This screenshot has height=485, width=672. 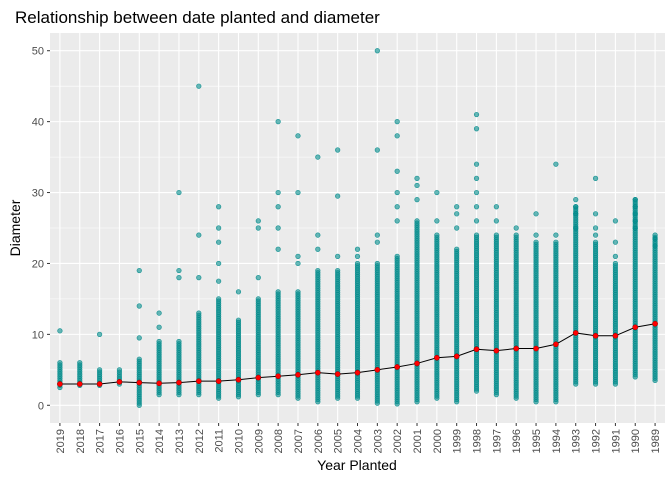 I want to click on x-tick-label: 2002, so click(x=398, y=441).